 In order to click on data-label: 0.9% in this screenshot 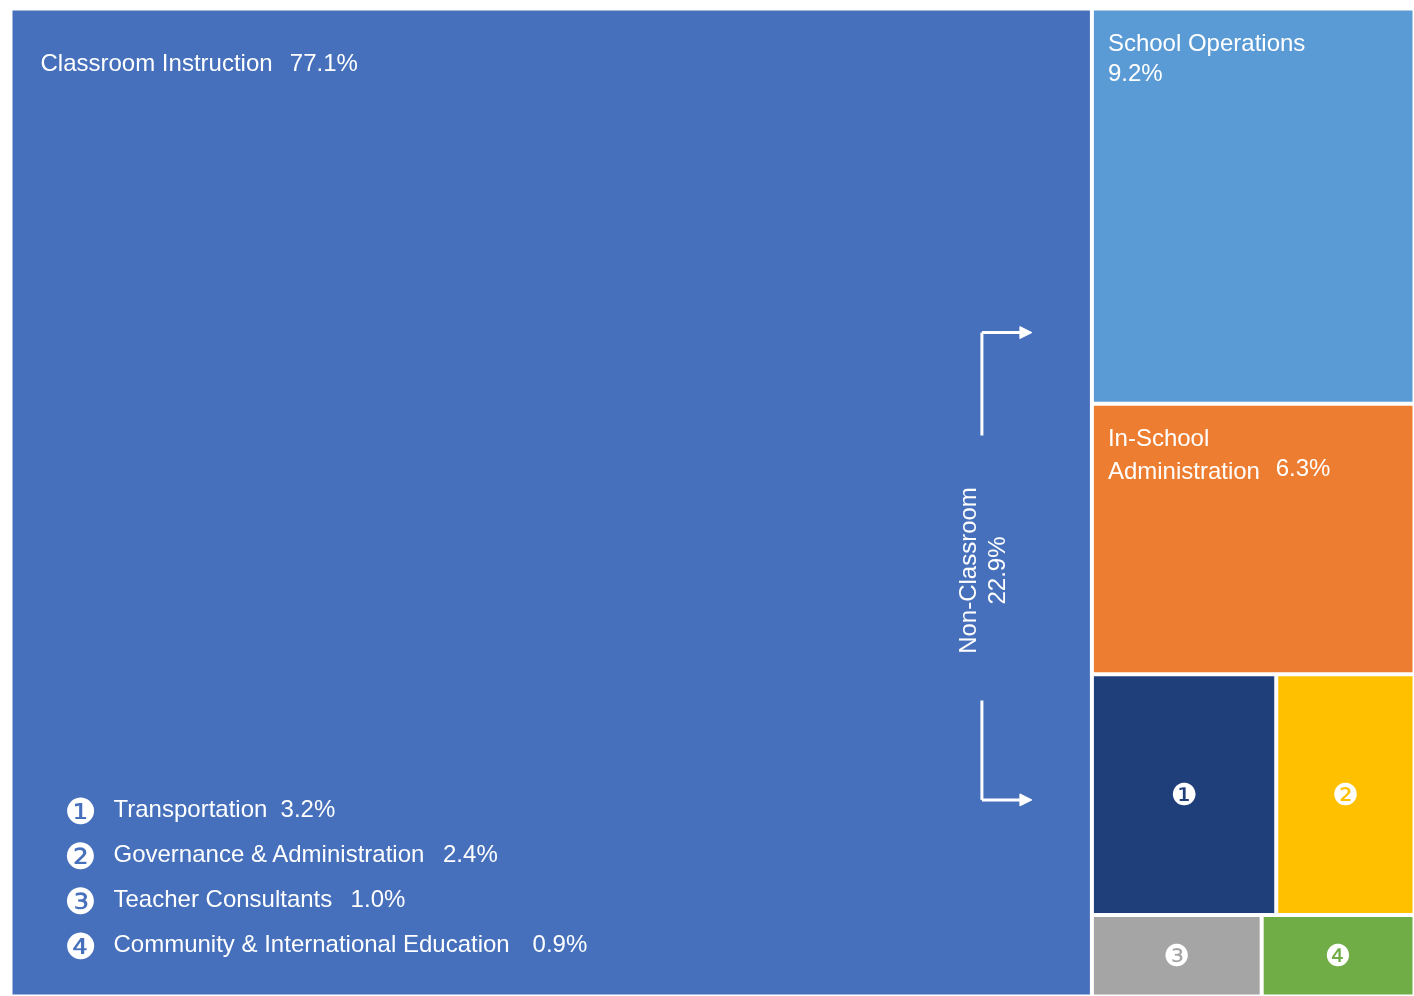, I will do `click(560, 943)`.